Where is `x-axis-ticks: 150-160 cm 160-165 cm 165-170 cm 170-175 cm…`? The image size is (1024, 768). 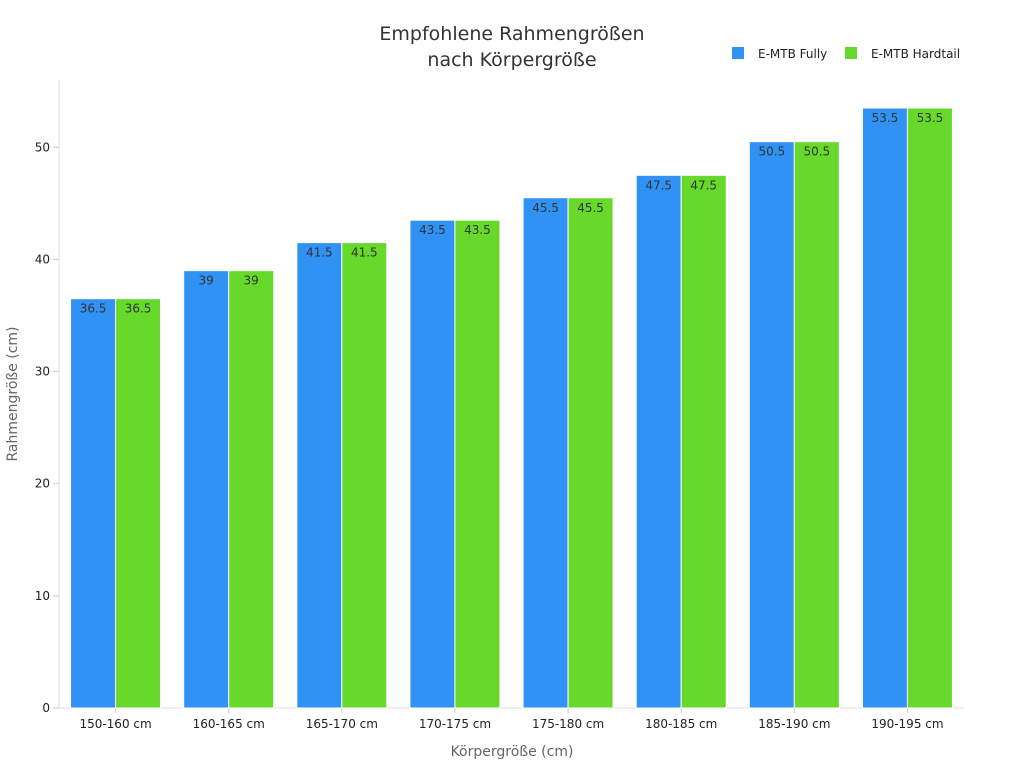
x-axis-ticks: 150-160 cm 160-165 cm 165-170 cm 170-175 cm… is located at coordinates (511, 719).